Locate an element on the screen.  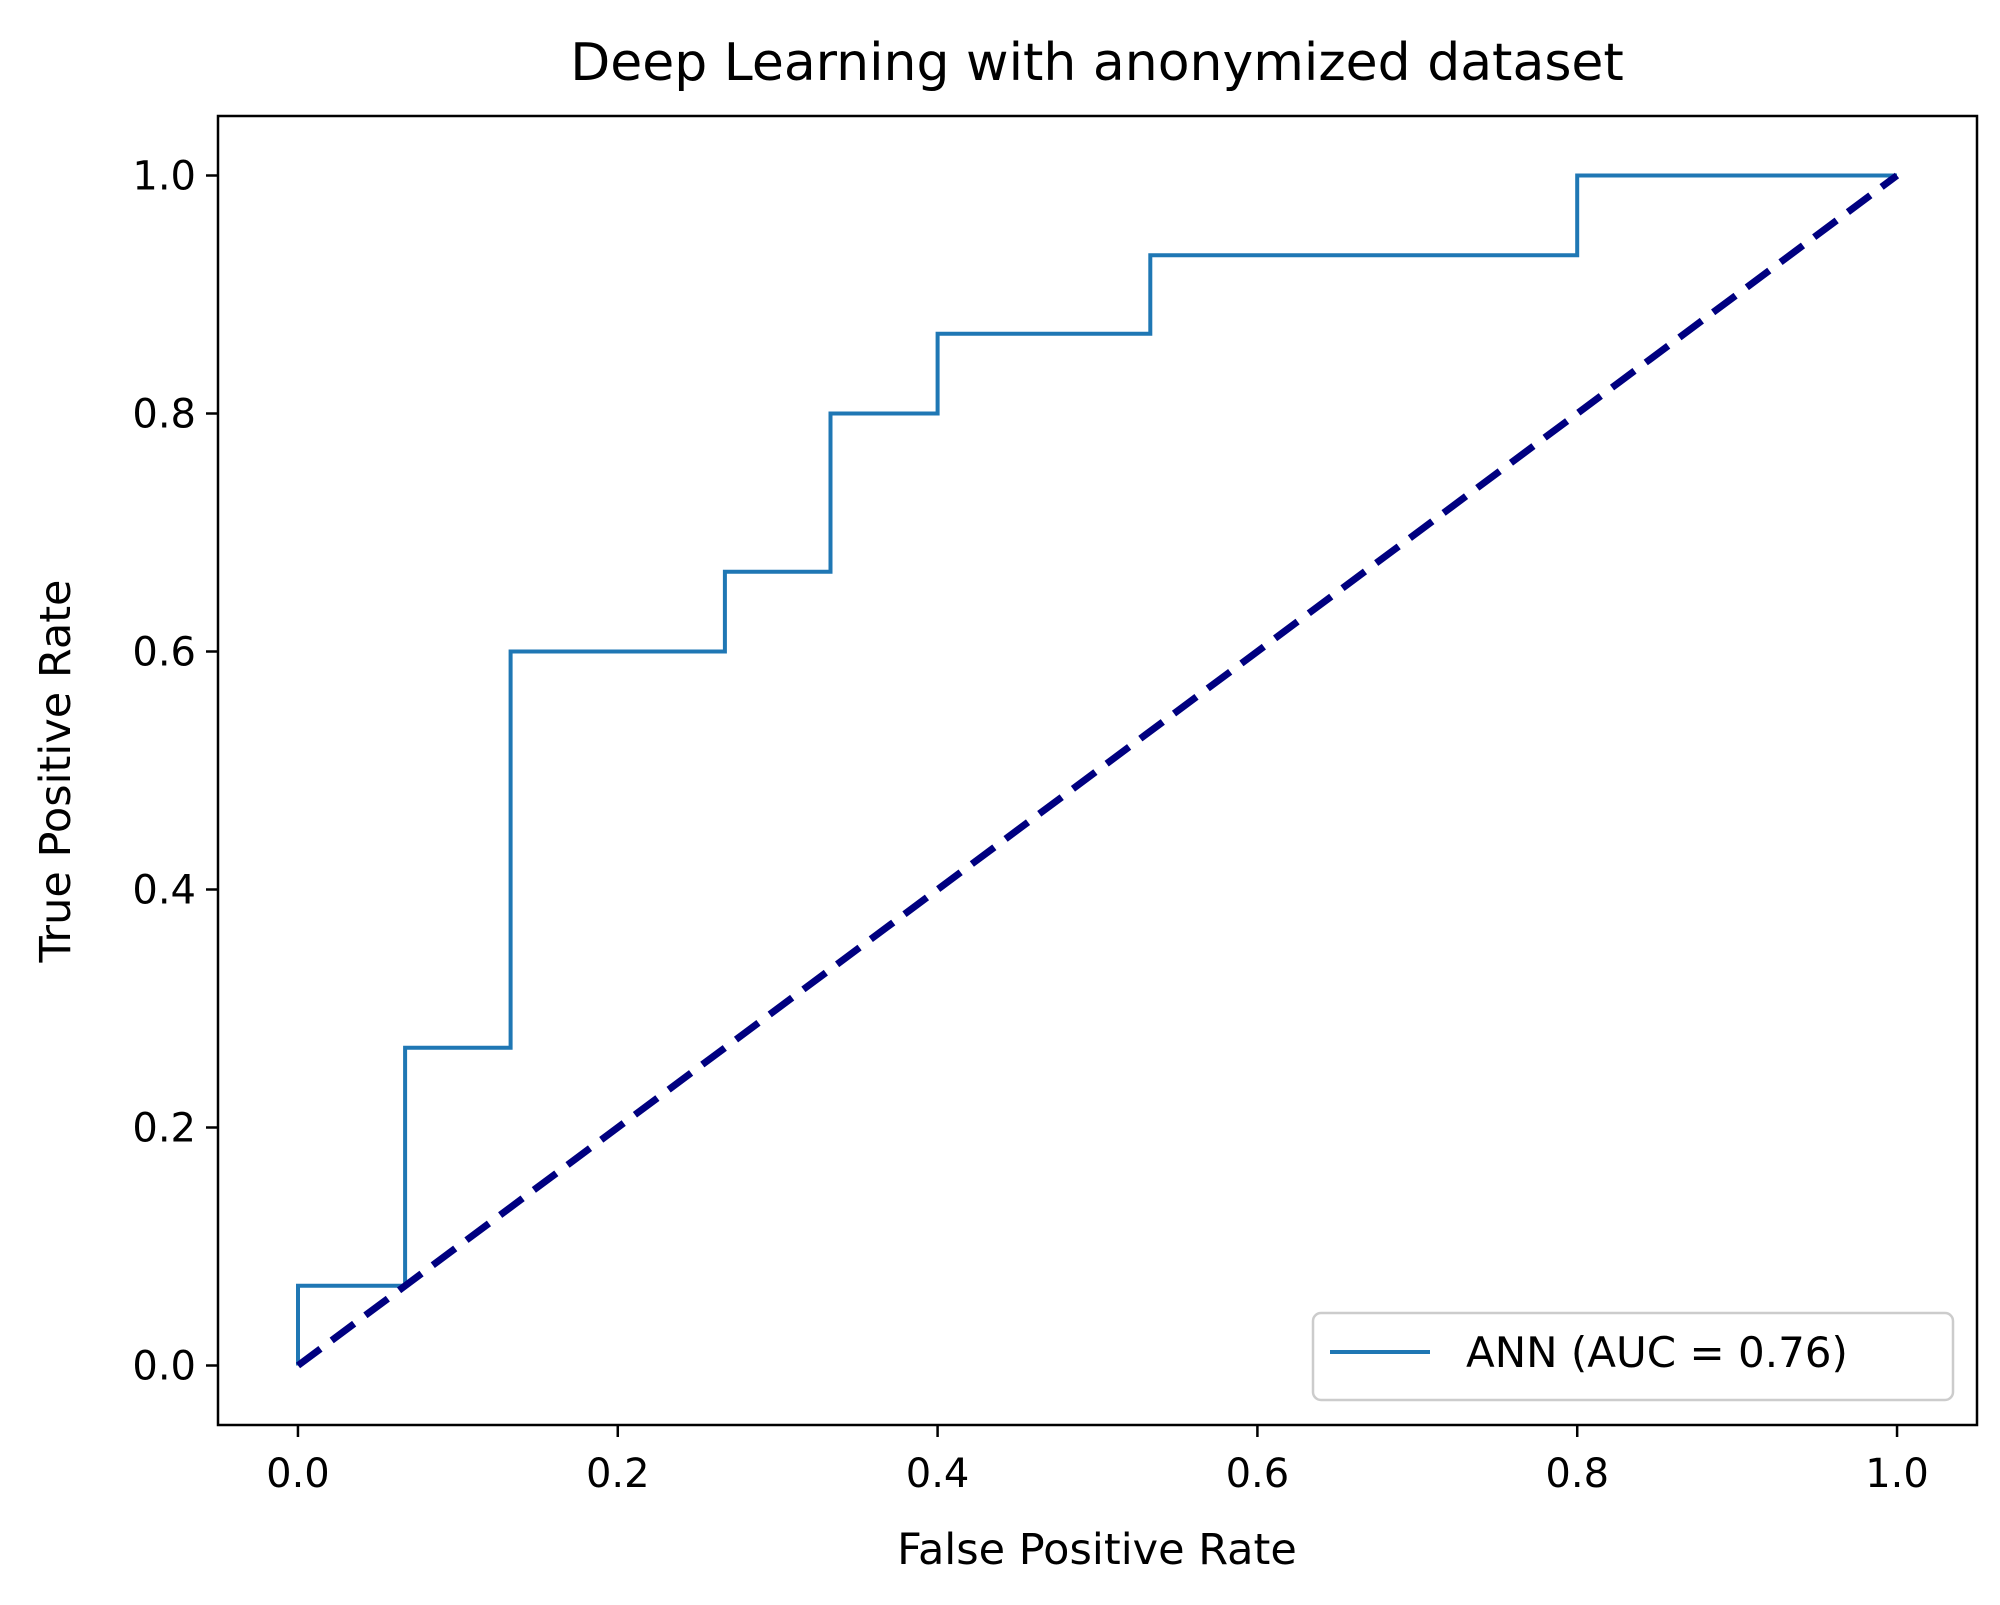
y-tick-label: 0.6 is located at coordinates (164, 653).